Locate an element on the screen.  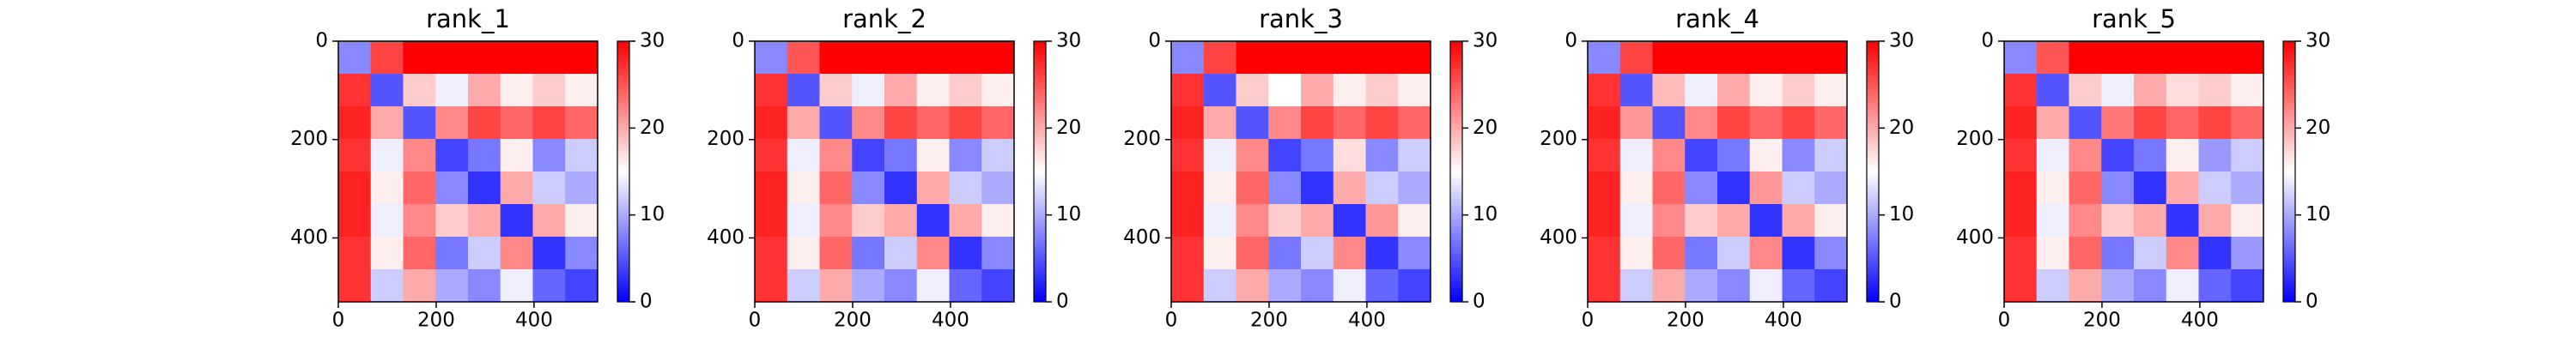
colorbar is located at coordinates (1040, 171).